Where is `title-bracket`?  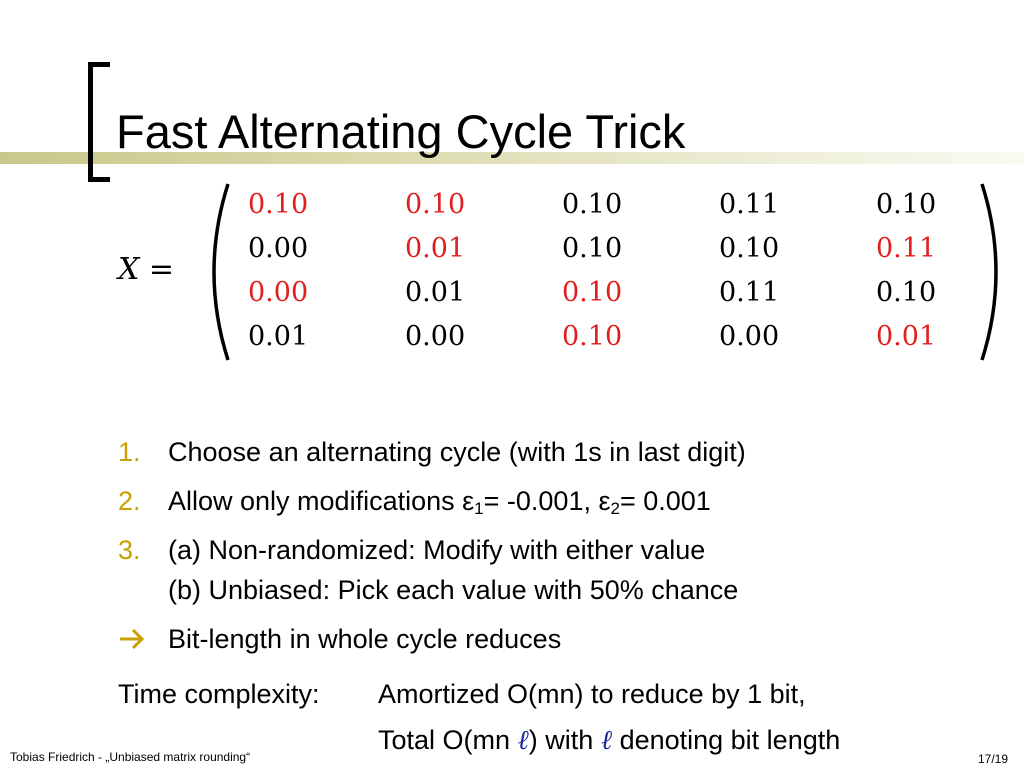 title-bracket is located at coordinates (99, 122).